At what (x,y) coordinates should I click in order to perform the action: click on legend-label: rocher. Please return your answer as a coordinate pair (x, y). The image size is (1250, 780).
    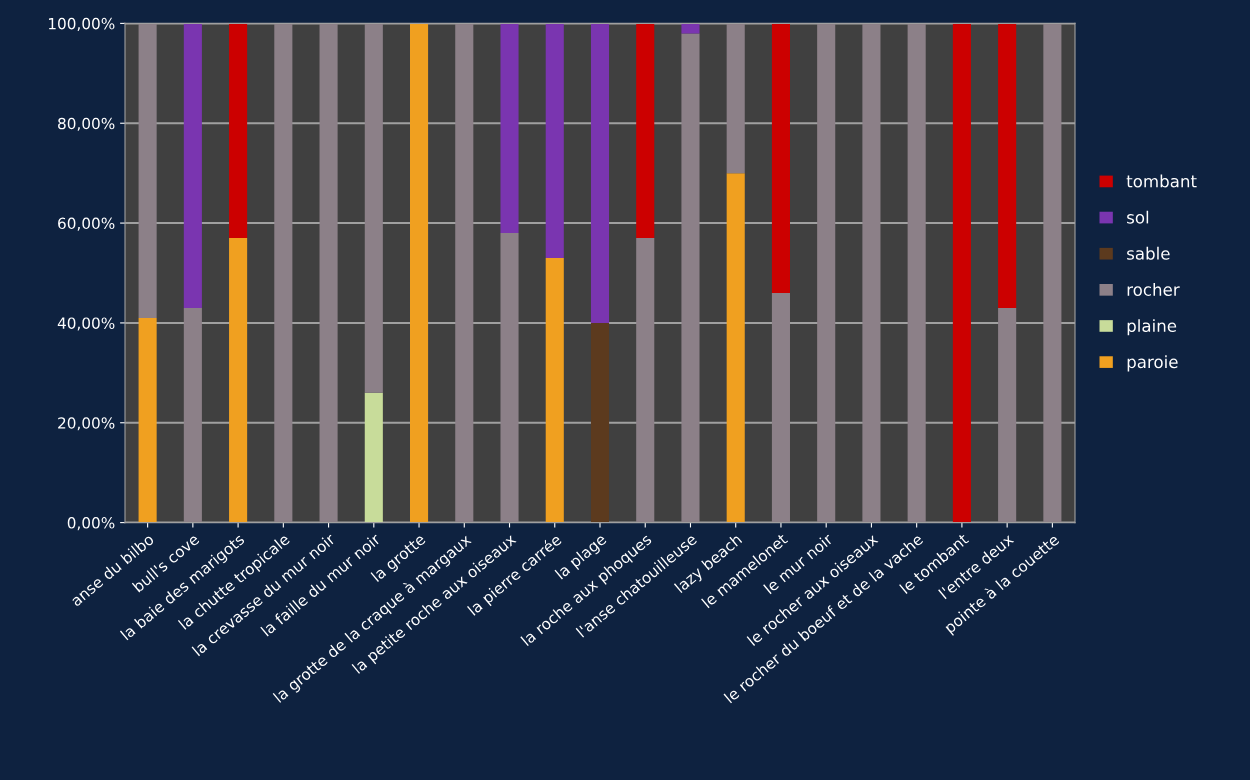
    Looking at the image, I should click on (1153, 289).